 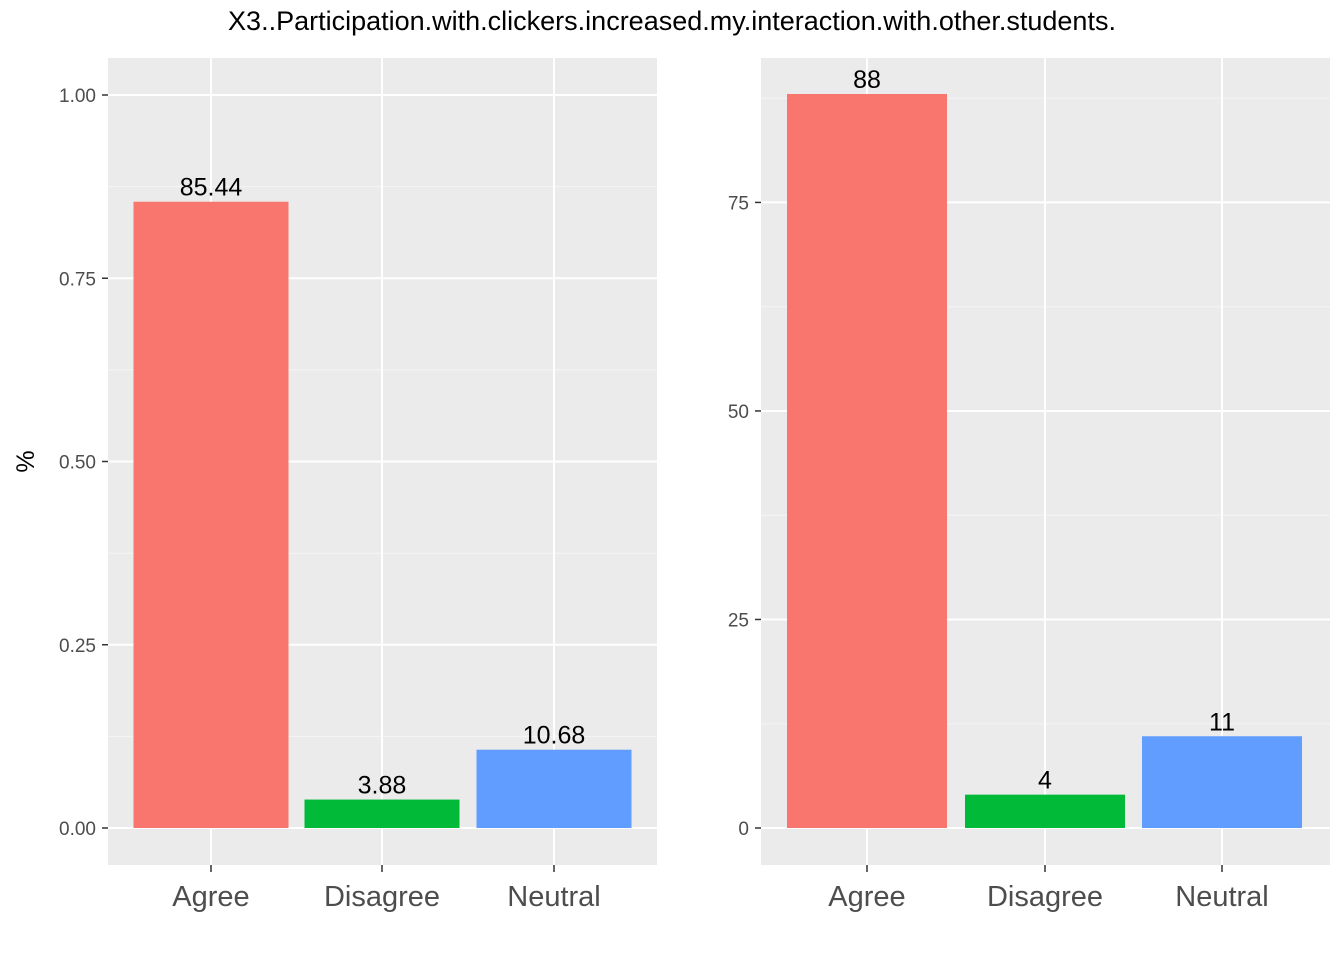 What do you see at coordinates (867, 80) in the screenshot?
I see `data-label-agree: 88` at bounding box center [867, 80].